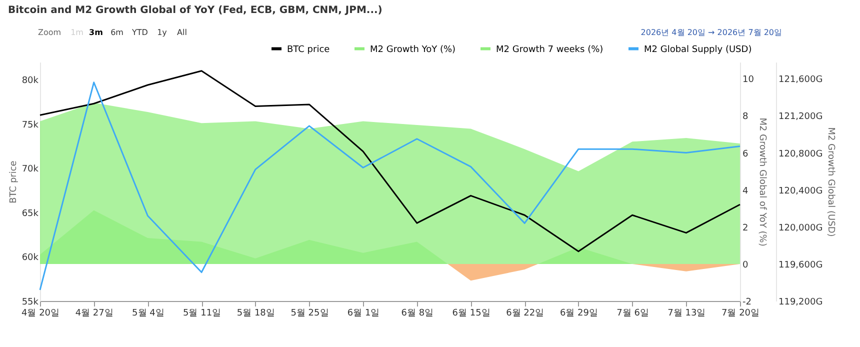 Image resolution: width=860 pixels, height=347 pixels. What do you see at coordinates (139, 32) in the screenshot?
I see `text: YTD` at bounding box center [139, 32].